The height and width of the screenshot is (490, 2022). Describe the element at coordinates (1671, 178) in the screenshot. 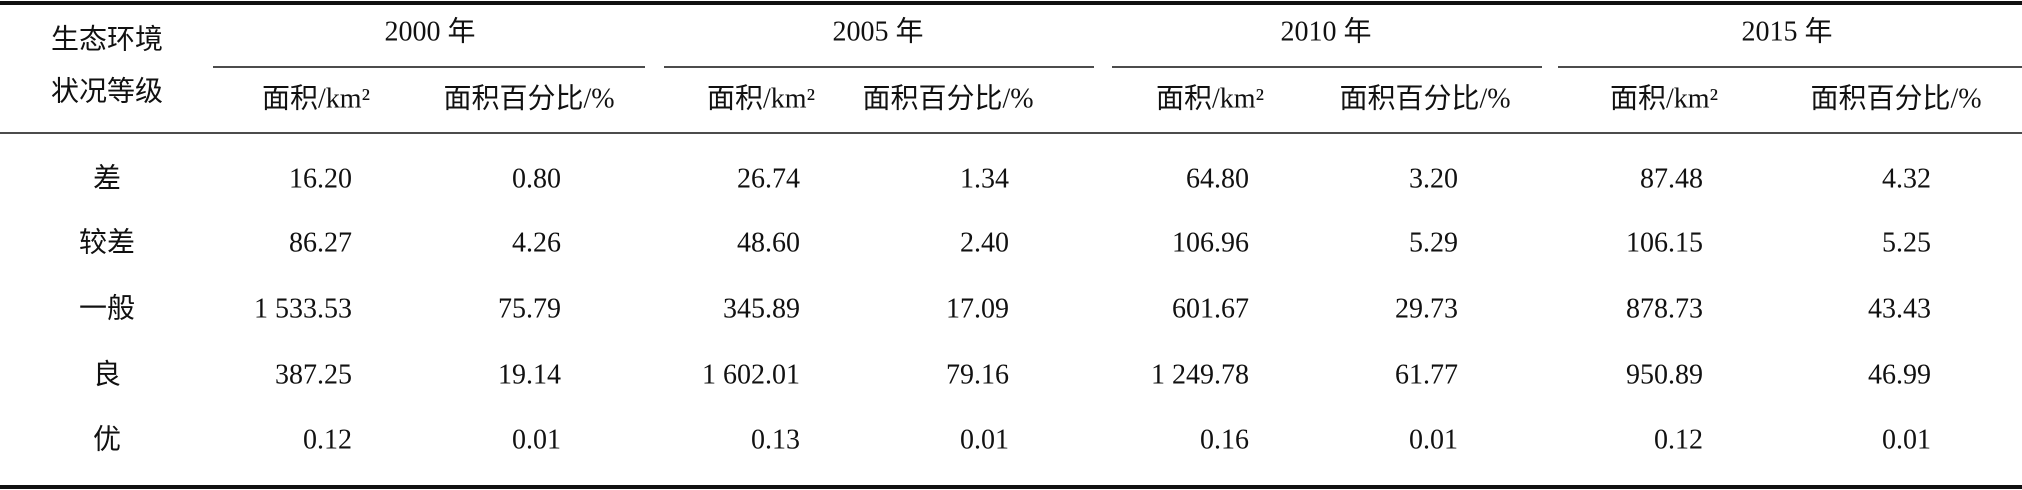

I see `value-cell: 87.48` at that location.